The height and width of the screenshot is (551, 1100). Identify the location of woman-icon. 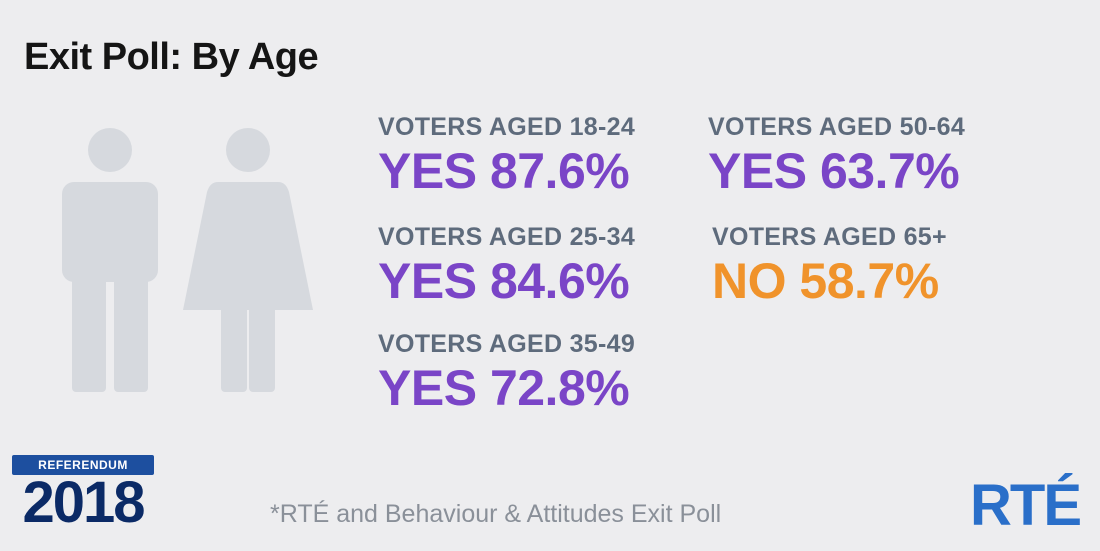
(248, 260).